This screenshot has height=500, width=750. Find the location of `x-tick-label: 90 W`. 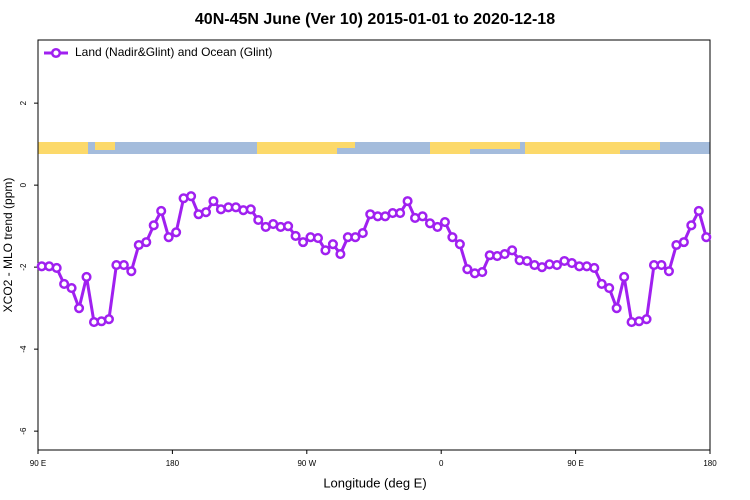

x-tick-label: 90 W is located at coordinates (306, 463).